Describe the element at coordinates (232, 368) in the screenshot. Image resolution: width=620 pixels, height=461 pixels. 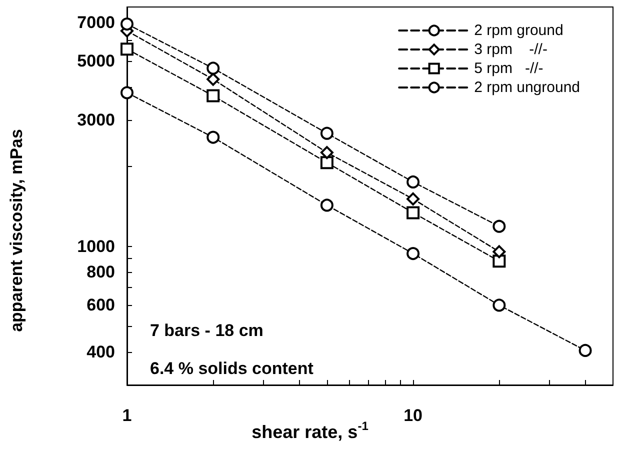
I see `annotation: 6.4 % solids content` at that location.